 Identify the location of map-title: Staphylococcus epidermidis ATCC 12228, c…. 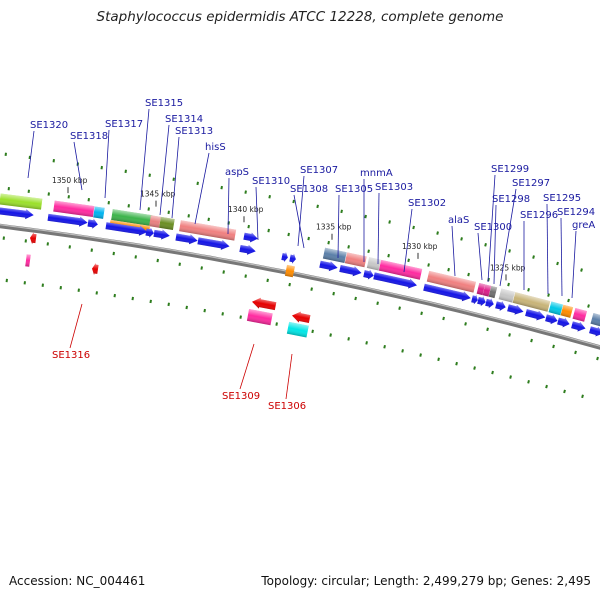
(300, 17).